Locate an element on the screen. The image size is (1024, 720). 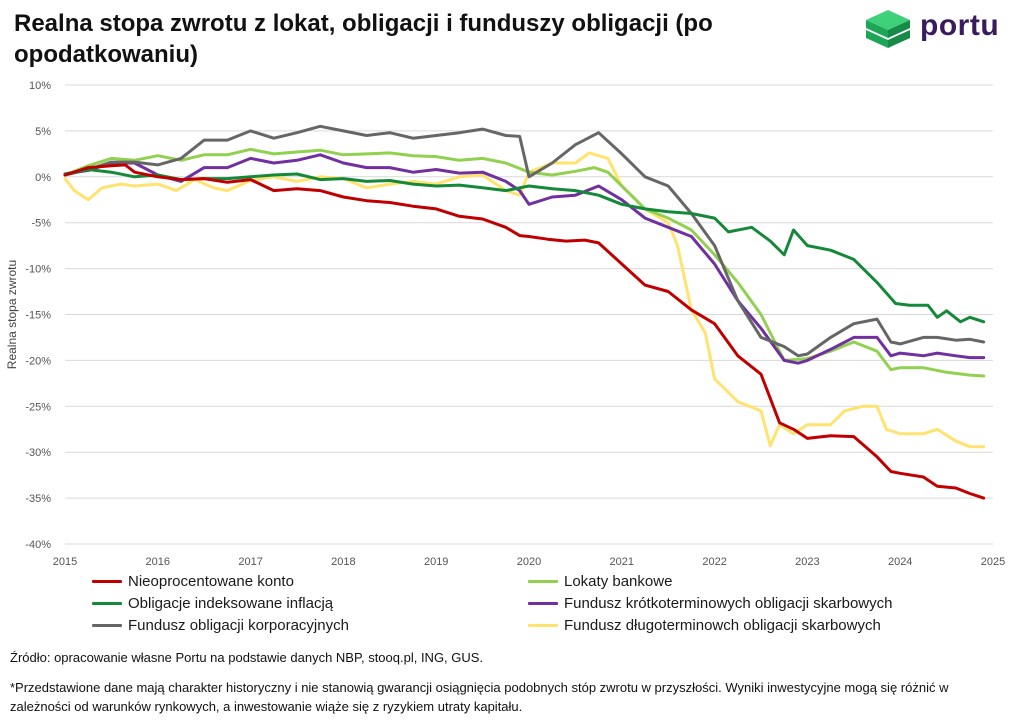
x-tick-label: 2020 is located at coordinates (529, 562).